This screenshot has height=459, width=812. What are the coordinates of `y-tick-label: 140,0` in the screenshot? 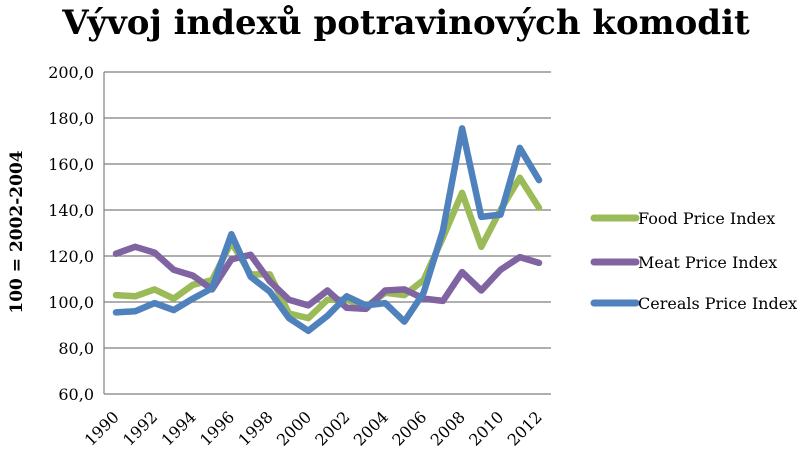 It's located at (71, 210).